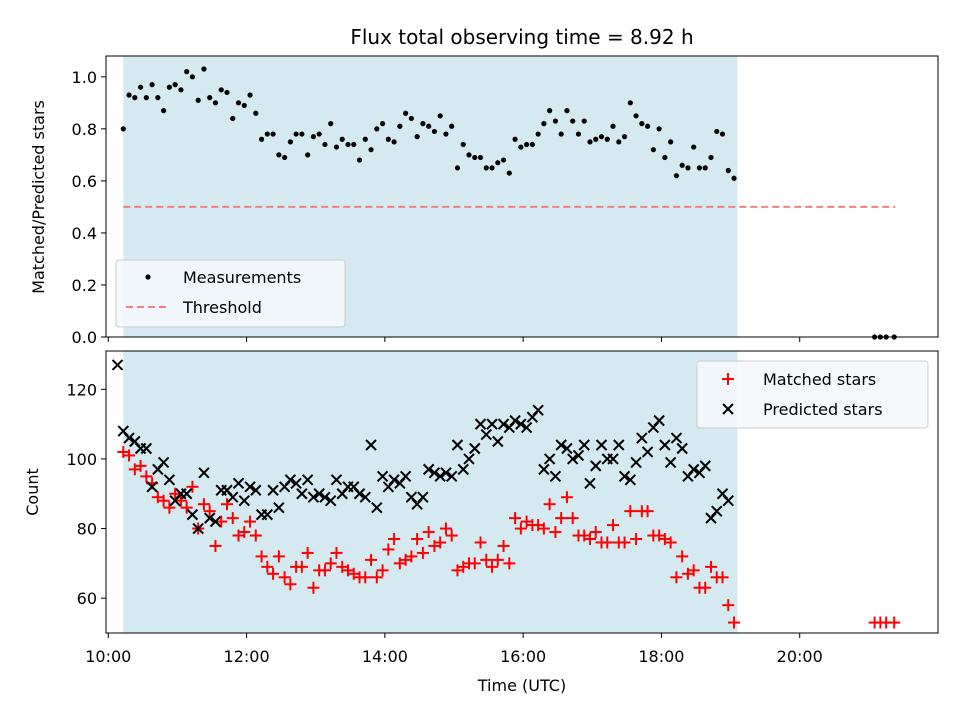 This screenshot has width=960, height=720. What do you see at coordinates (242, 277) in the screenshot?
I see `legend-measurements-label: Measurements` at bounding box center [242, 277].